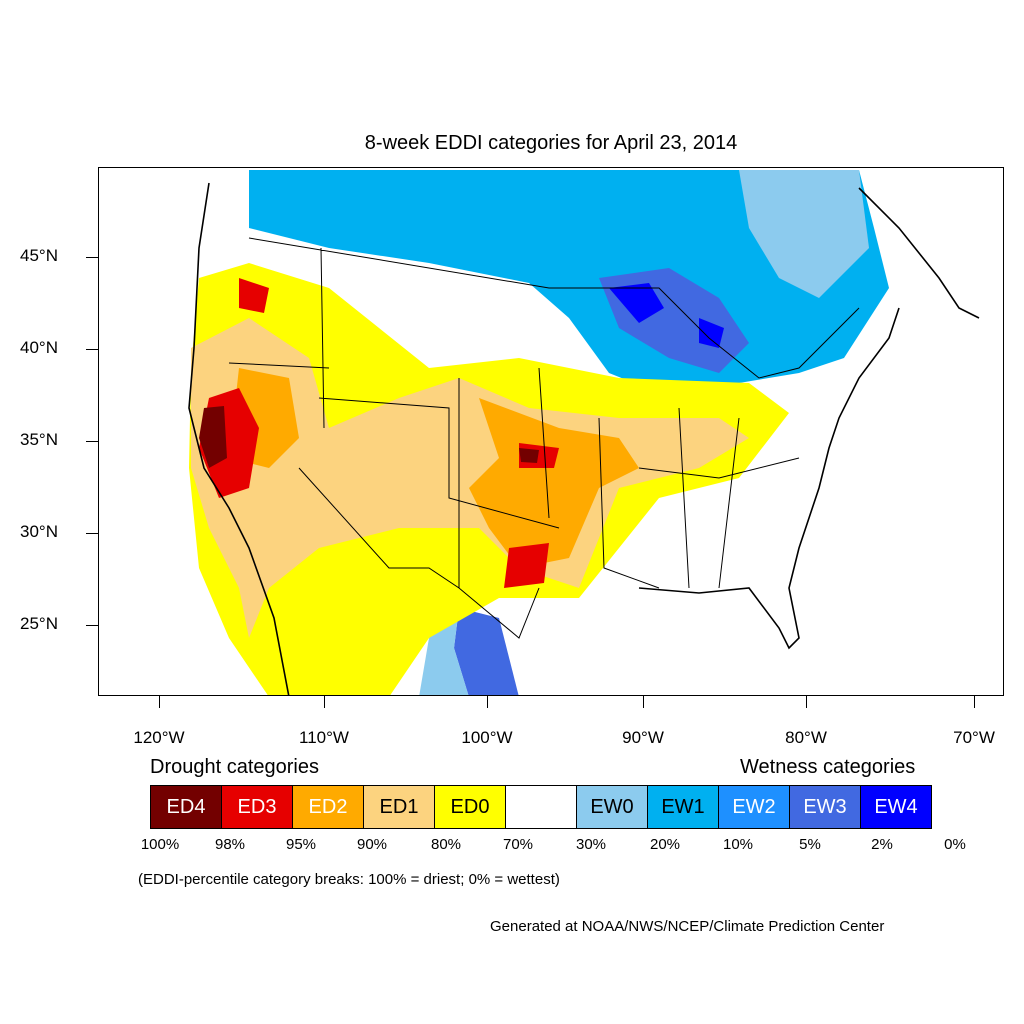 Image resolution: width=1024 pixels, height=1024 pixels. I want to click on percentile-label: 70%, so click(518, 844).